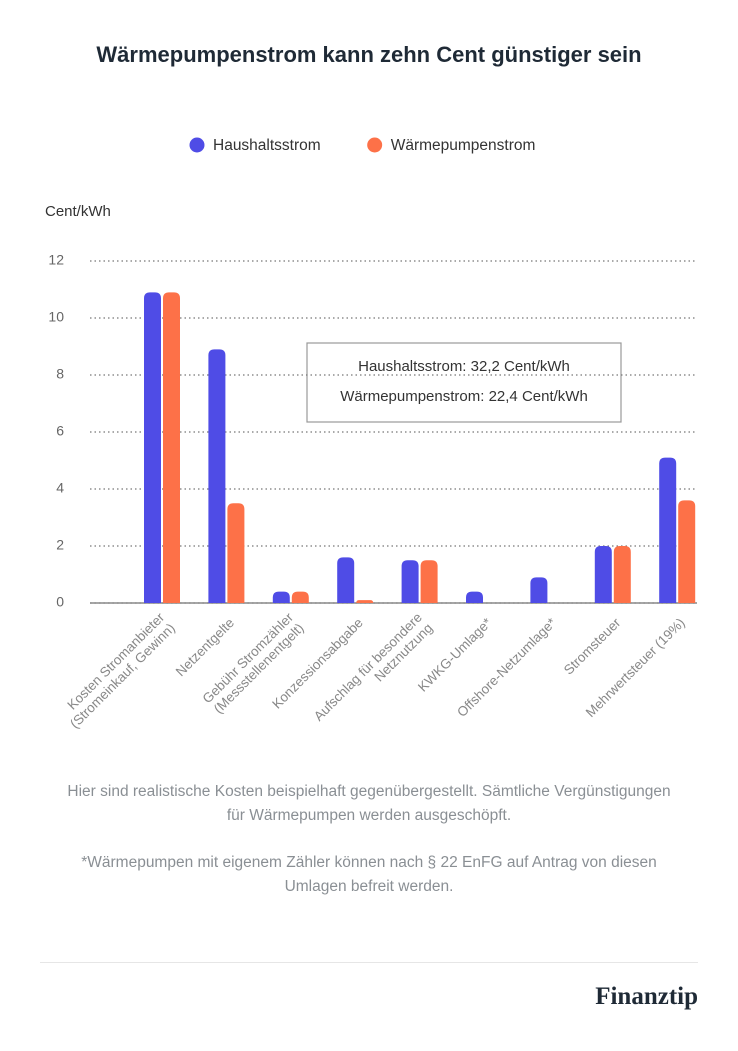 This screenshot has height=1051, width=738. I want to click on annotation: Haushaltsstrom: 32,2 Cent/kWh, so click(464, 366).